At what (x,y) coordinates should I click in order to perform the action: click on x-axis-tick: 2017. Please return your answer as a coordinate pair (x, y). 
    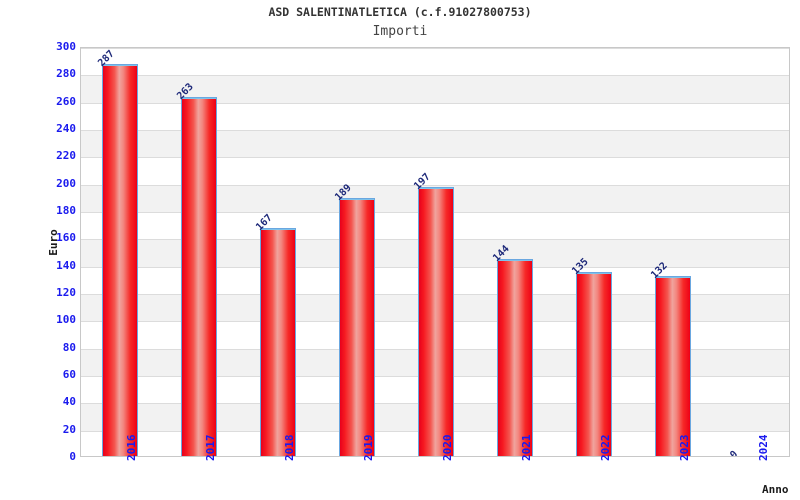
    Looking at the image, I should click on (211, 448).